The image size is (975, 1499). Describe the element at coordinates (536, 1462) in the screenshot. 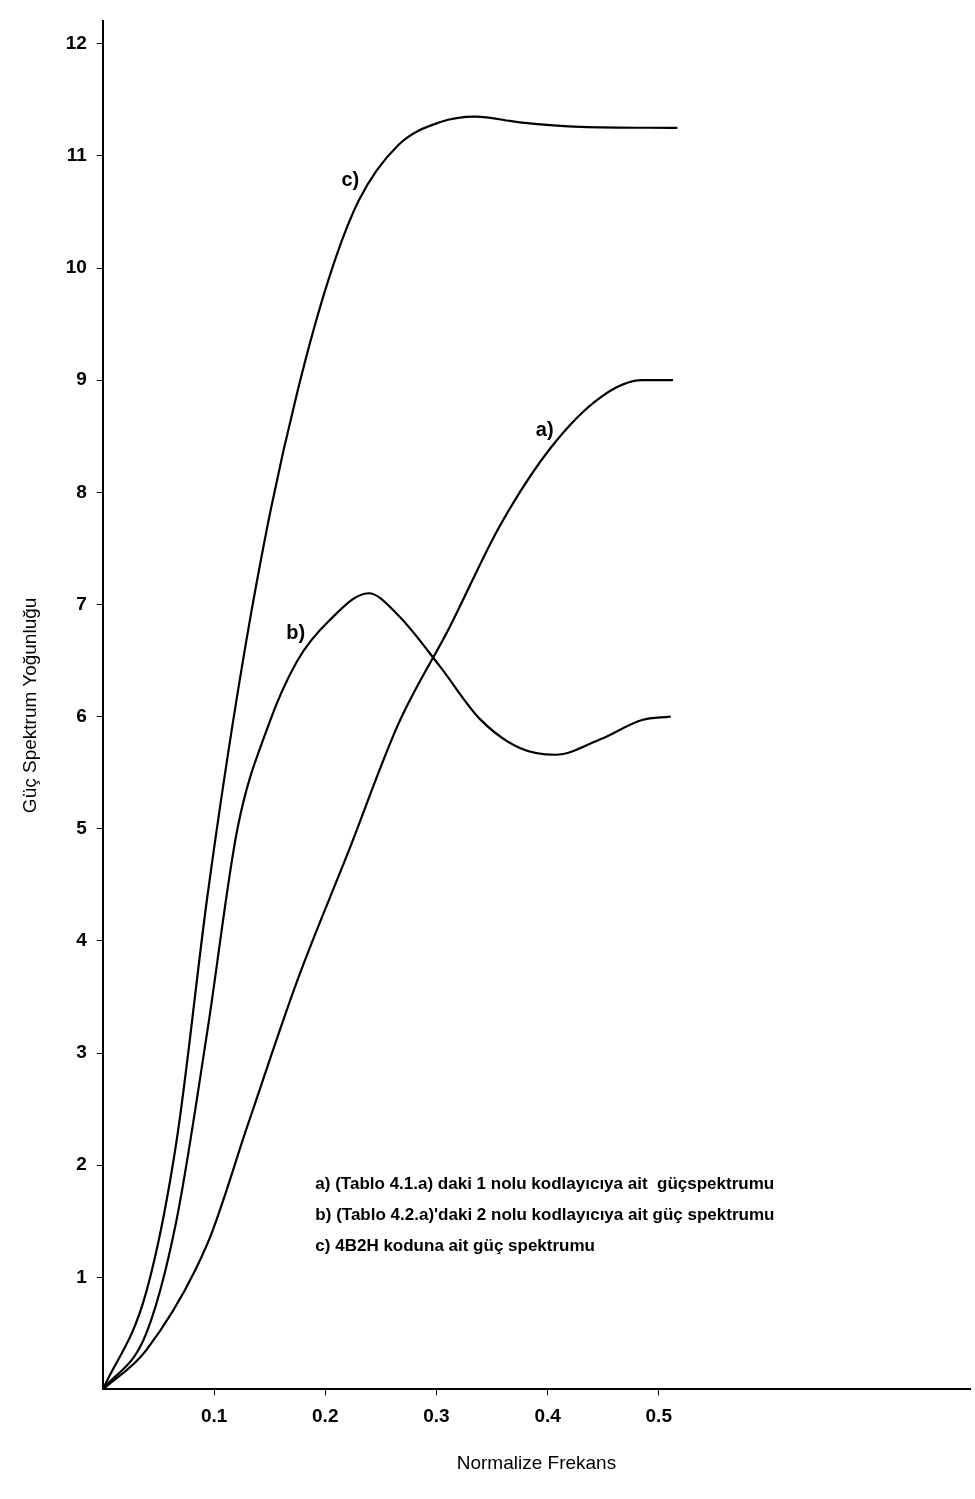

I see `x-axis-title: Normalize Frekans` at that location.